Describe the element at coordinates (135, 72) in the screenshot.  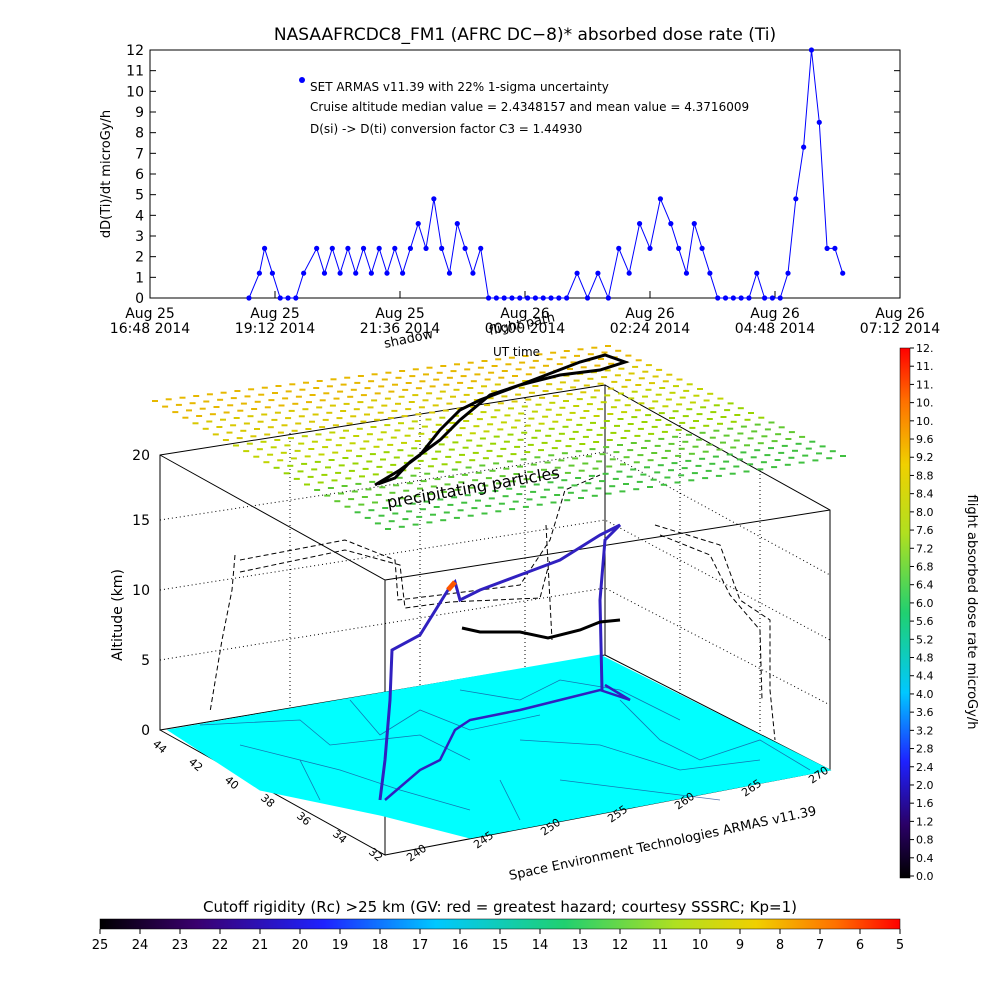
I see `top-y-tick-label: 11` at that location.